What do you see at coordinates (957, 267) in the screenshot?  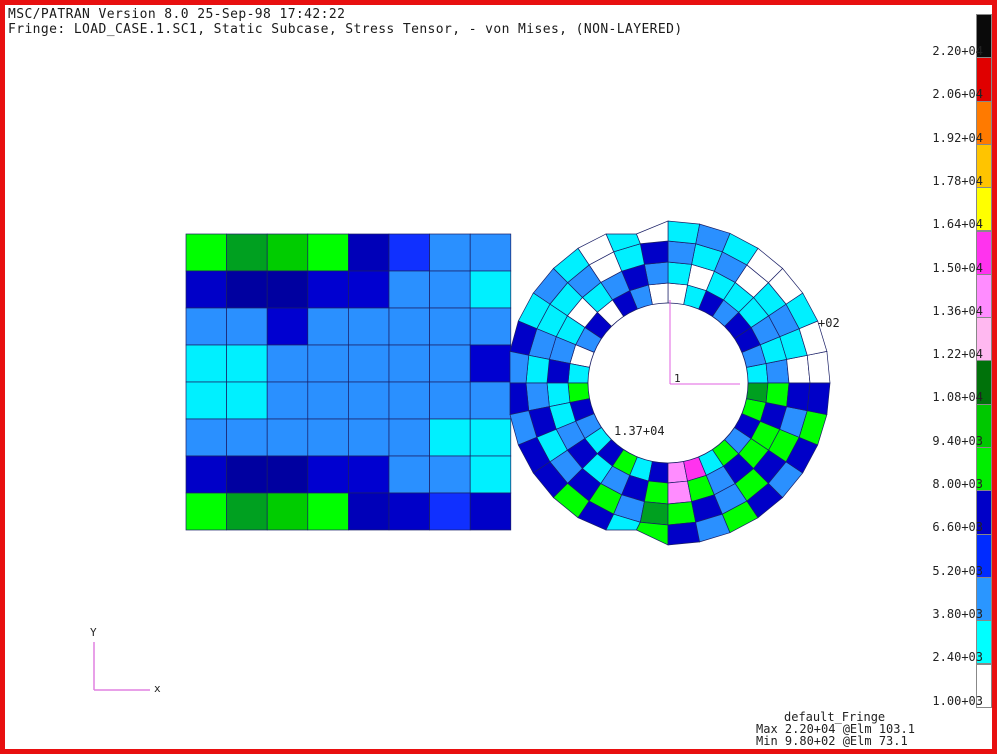 I see `legend-label: 1.50+04` at bounding box center [957, 267].